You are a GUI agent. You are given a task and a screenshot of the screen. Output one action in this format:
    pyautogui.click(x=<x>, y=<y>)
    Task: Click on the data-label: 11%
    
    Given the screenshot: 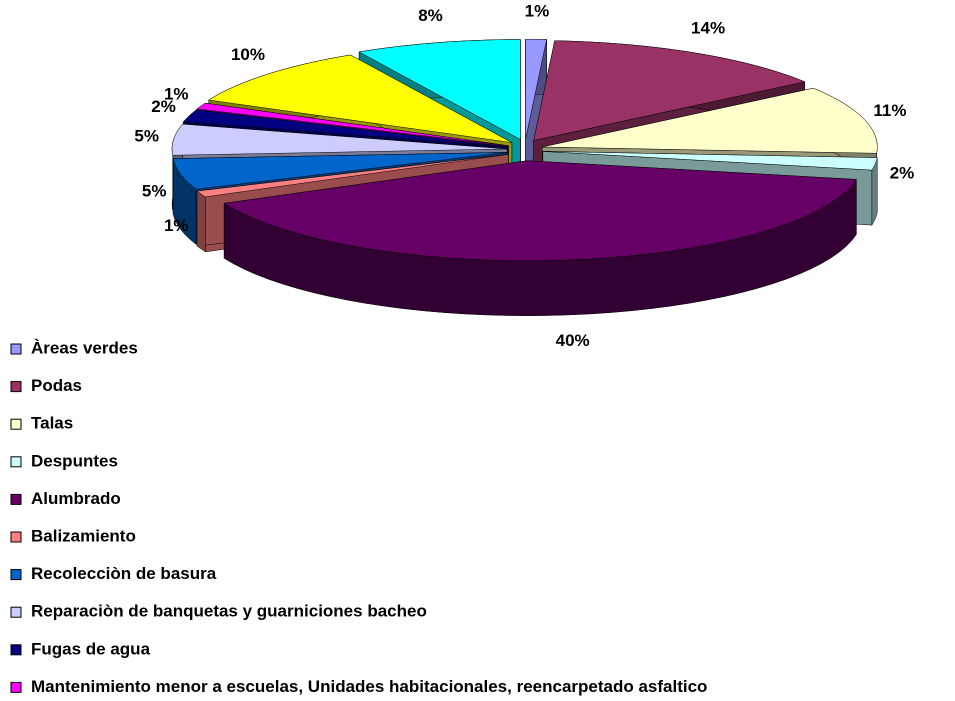 What is the action you would take?
    pyautogui.click(x=889, y=110)
    